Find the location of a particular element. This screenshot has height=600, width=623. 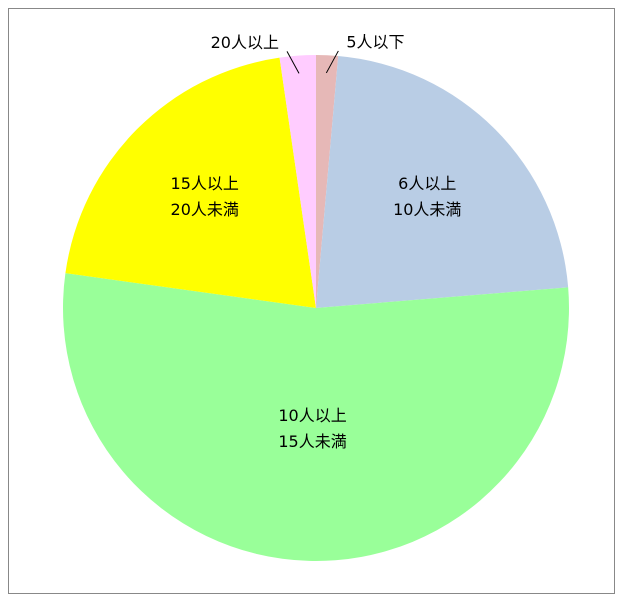

slice-label: 15人以上 is located at coordinates (205, 183).